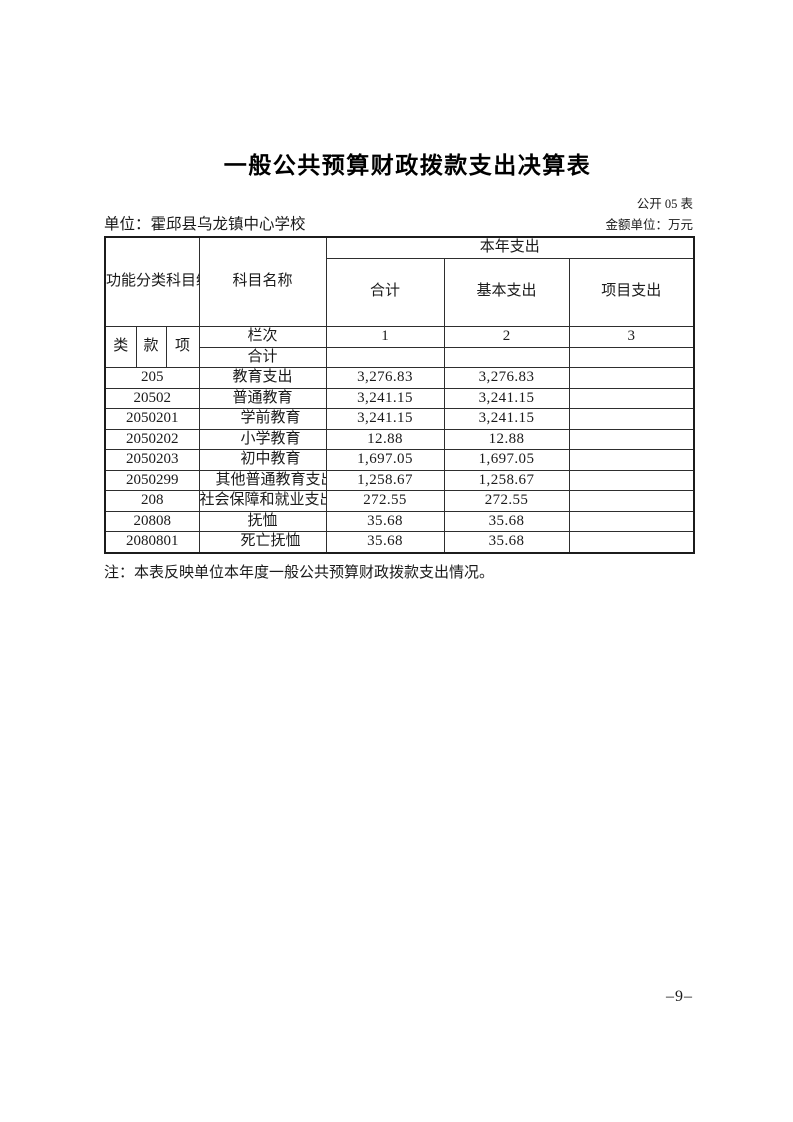  I want to click on table-row: 20808 抚恤 35.68 35.68, so click(399, 521).